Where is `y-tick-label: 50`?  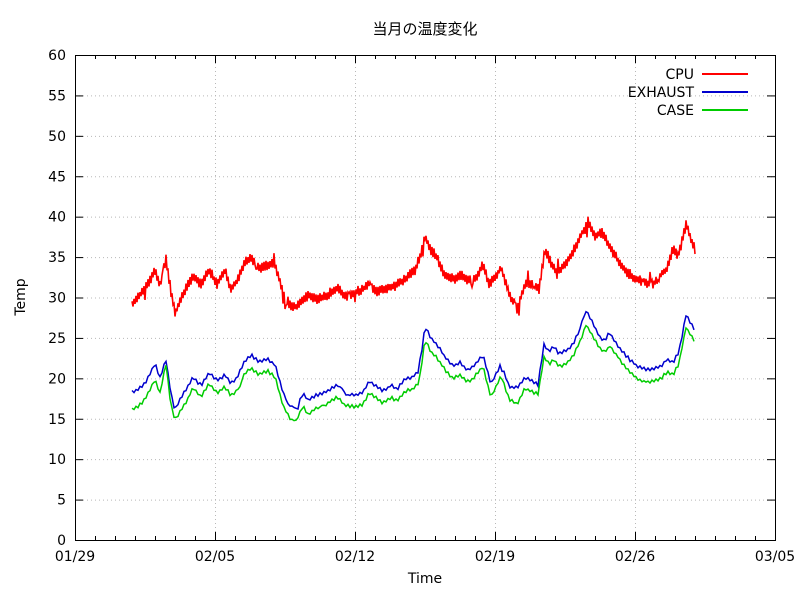
y-tick-label: 50 is located at coordinates (57, 137).